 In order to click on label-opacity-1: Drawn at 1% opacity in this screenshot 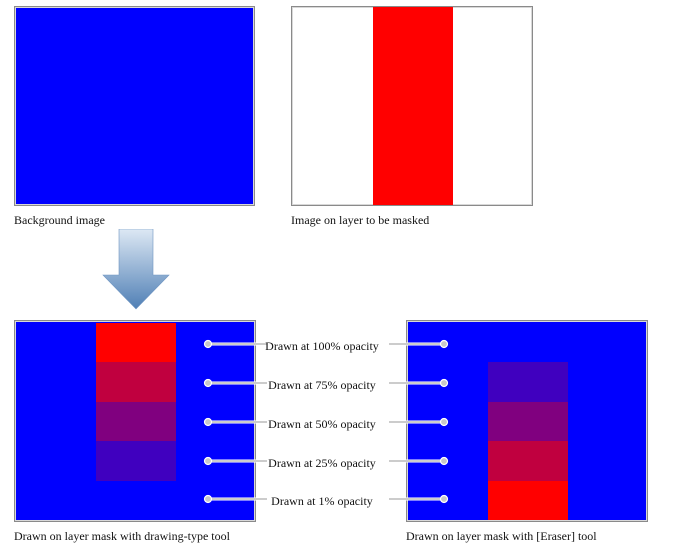, I will do `click(322, 501)`.